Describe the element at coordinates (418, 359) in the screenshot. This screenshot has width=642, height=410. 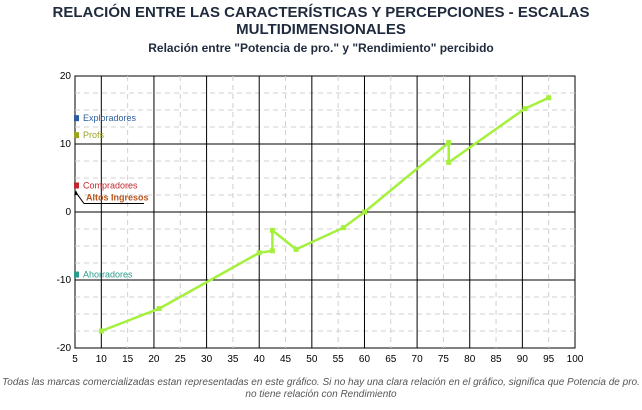
I see `x-tick-label: 70` at that location.